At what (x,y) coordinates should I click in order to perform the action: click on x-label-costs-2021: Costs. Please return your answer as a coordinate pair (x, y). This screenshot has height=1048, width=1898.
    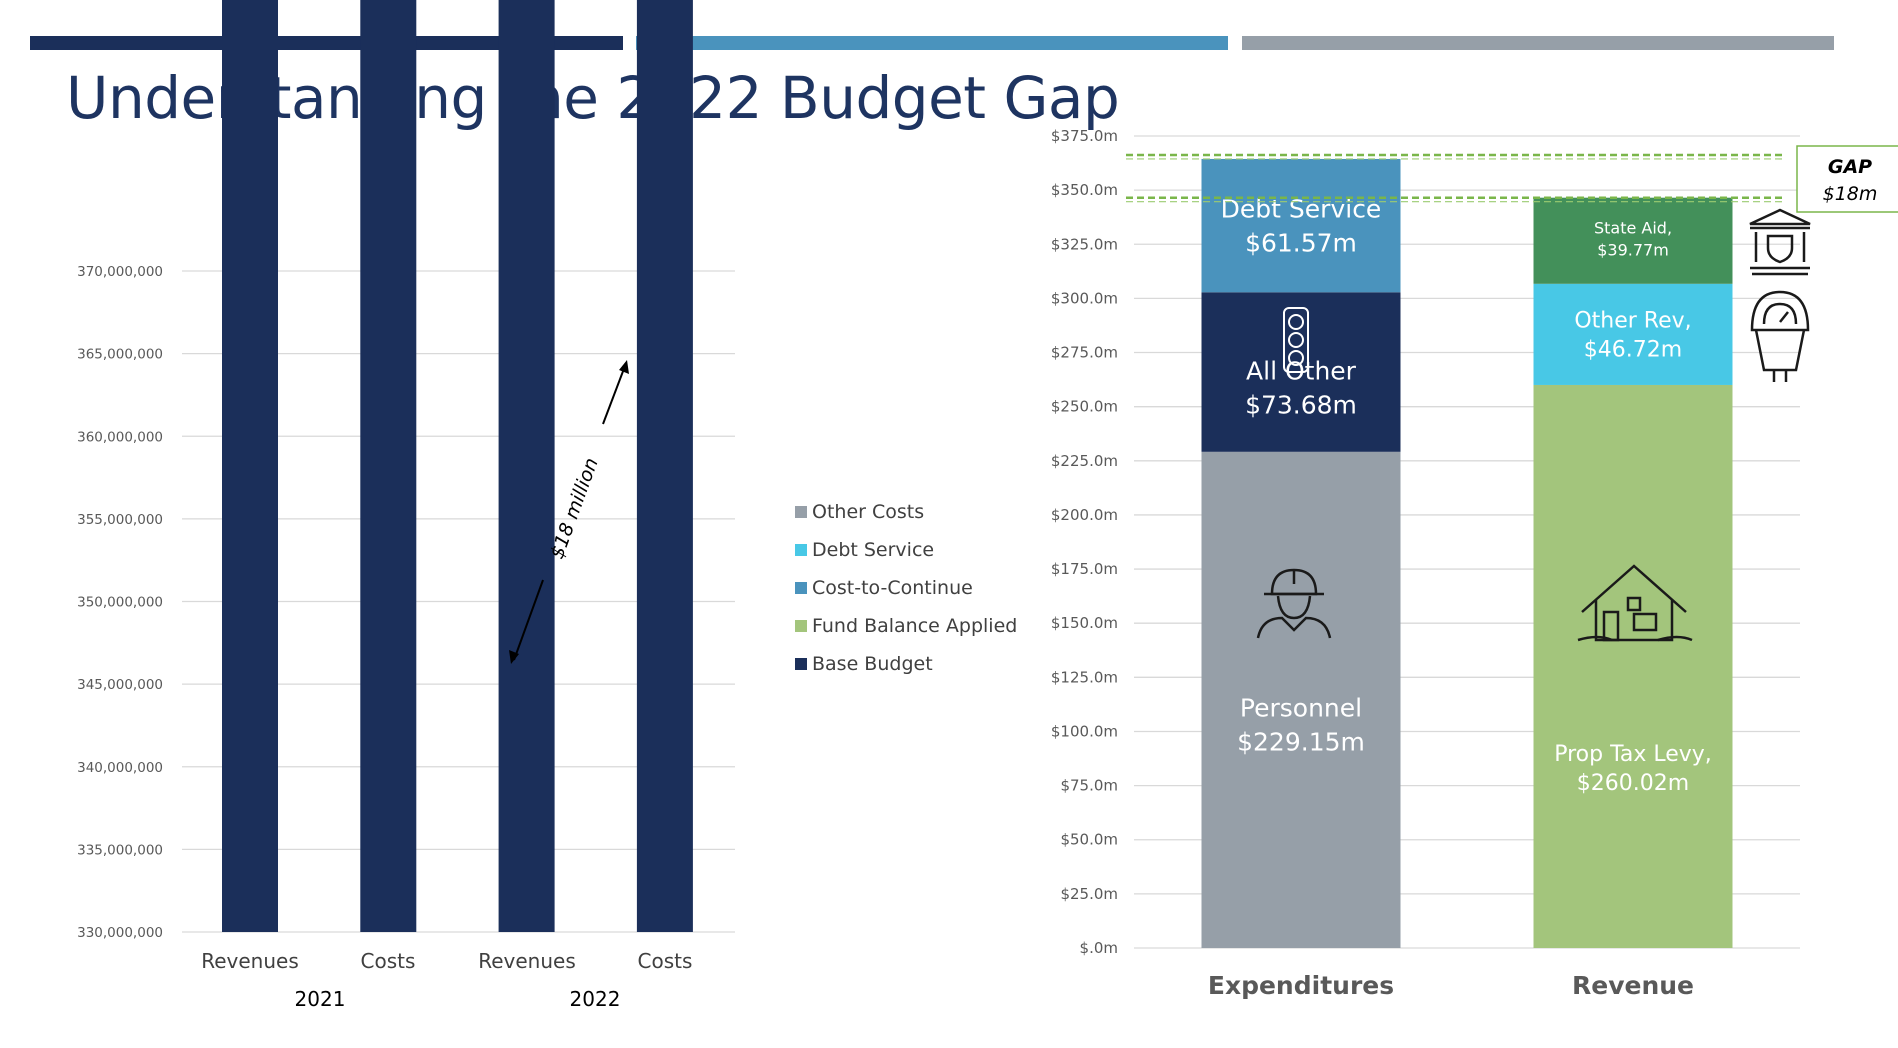
    Looking at the image, I should click on (388, 961).